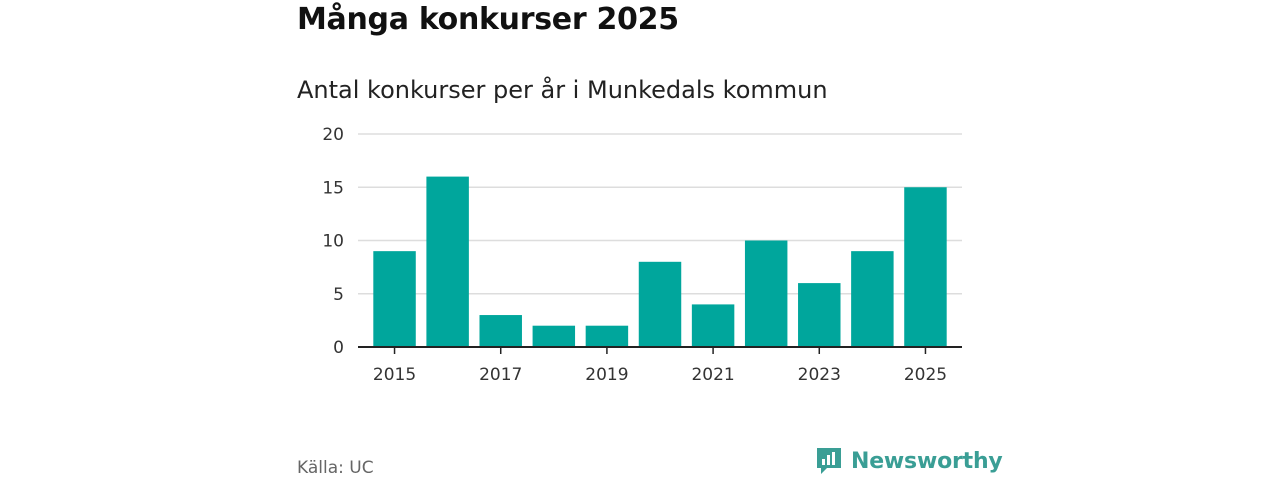 Image resolution: width=1280 pixels, height=480 pixels. I want to click on y-tick-label: 0, so click(338, 348).